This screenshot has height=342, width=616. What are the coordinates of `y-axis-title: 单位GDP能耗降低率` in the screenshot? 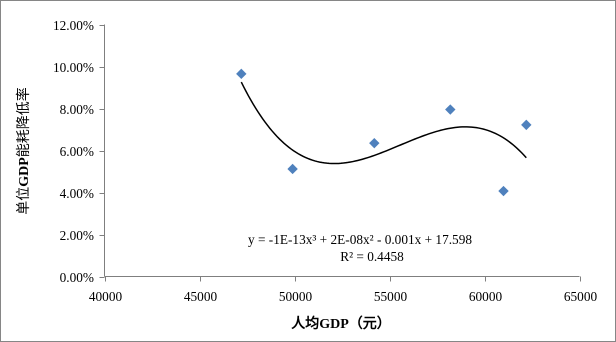 It's located at (23, 151).